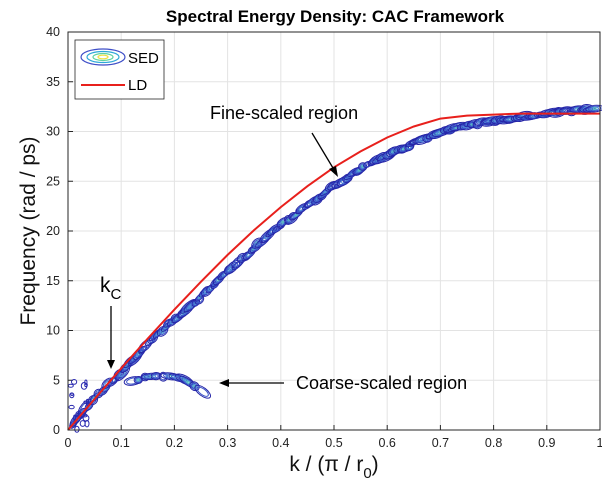  Describe the element at coordinates (53, 82) in the screenshot. I see `y-tick-label: 35` at that location.